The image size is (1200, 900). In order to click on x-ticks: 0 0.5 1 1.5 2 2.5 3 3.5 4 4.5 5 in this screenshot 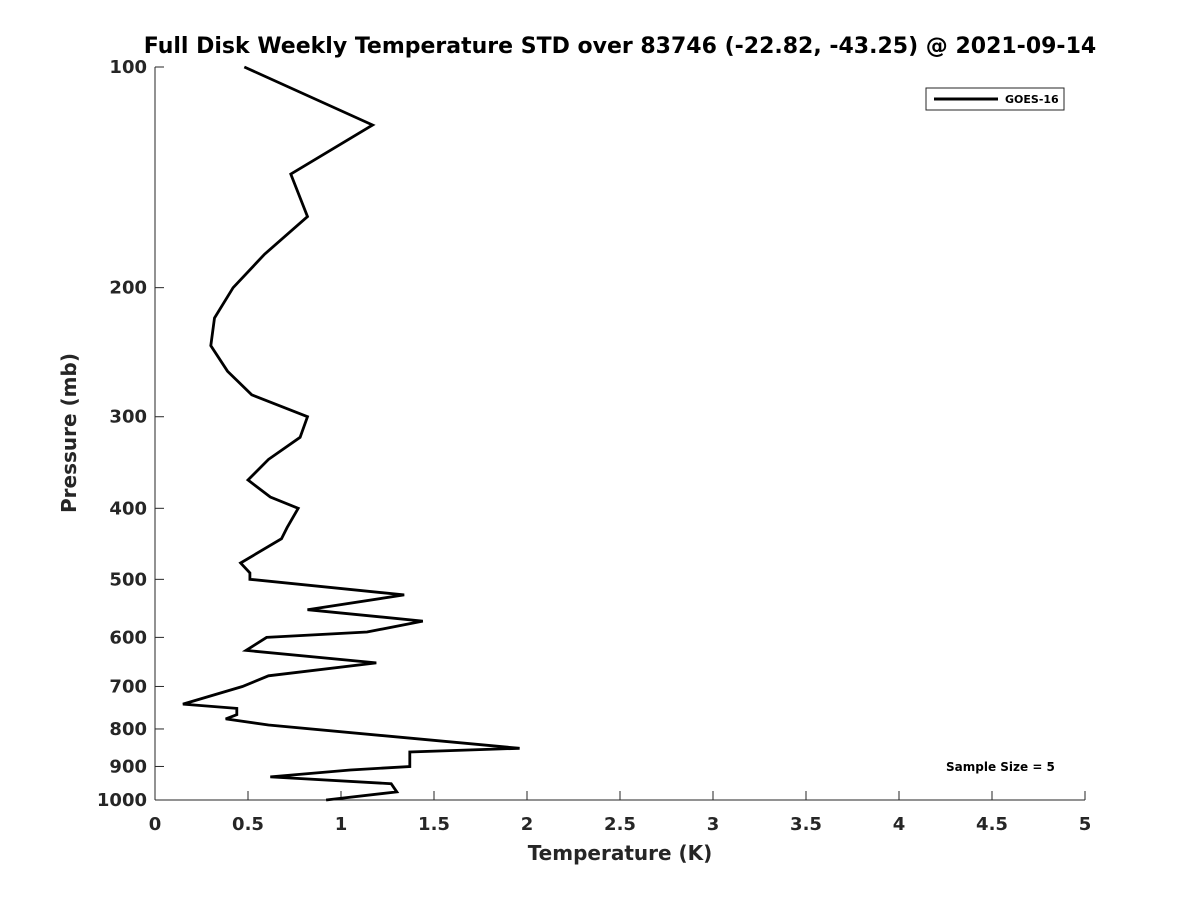, I will do `click(620, 813)`.